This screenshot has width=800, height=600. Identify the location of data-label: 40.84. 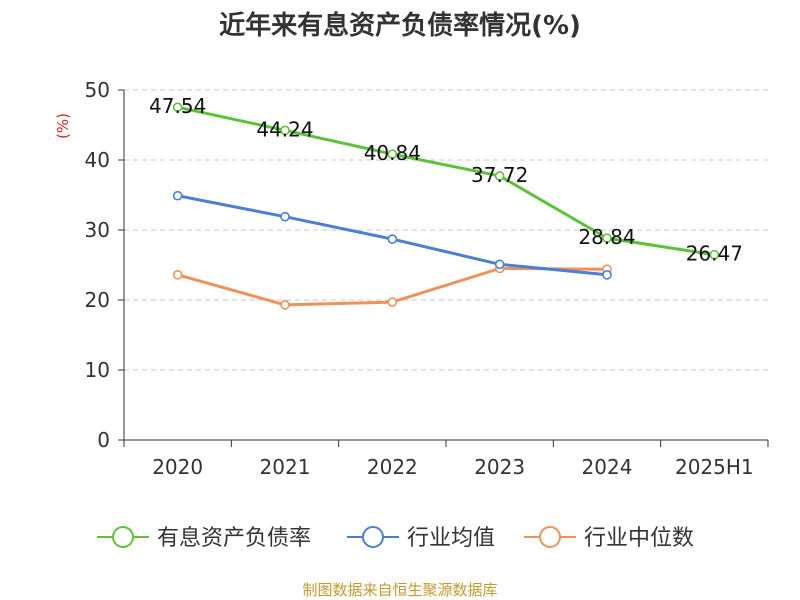
(392, 153).